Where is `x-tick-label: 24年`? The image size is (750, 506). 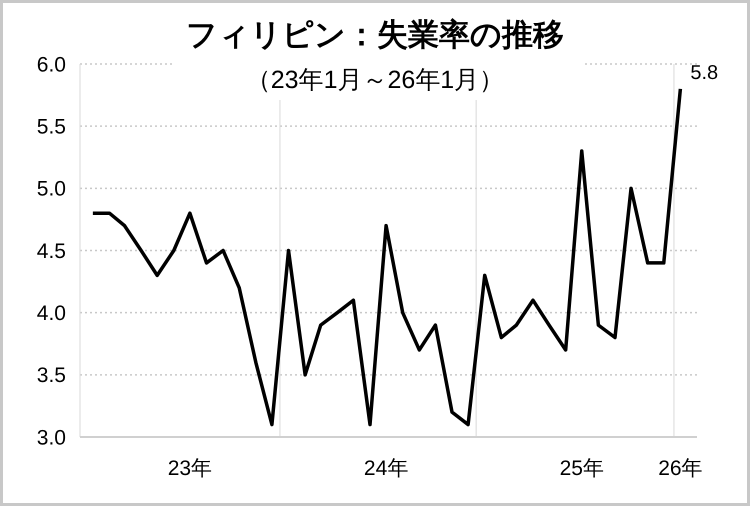 x-tick-label: 24年 is located at coordinates (386, 468).